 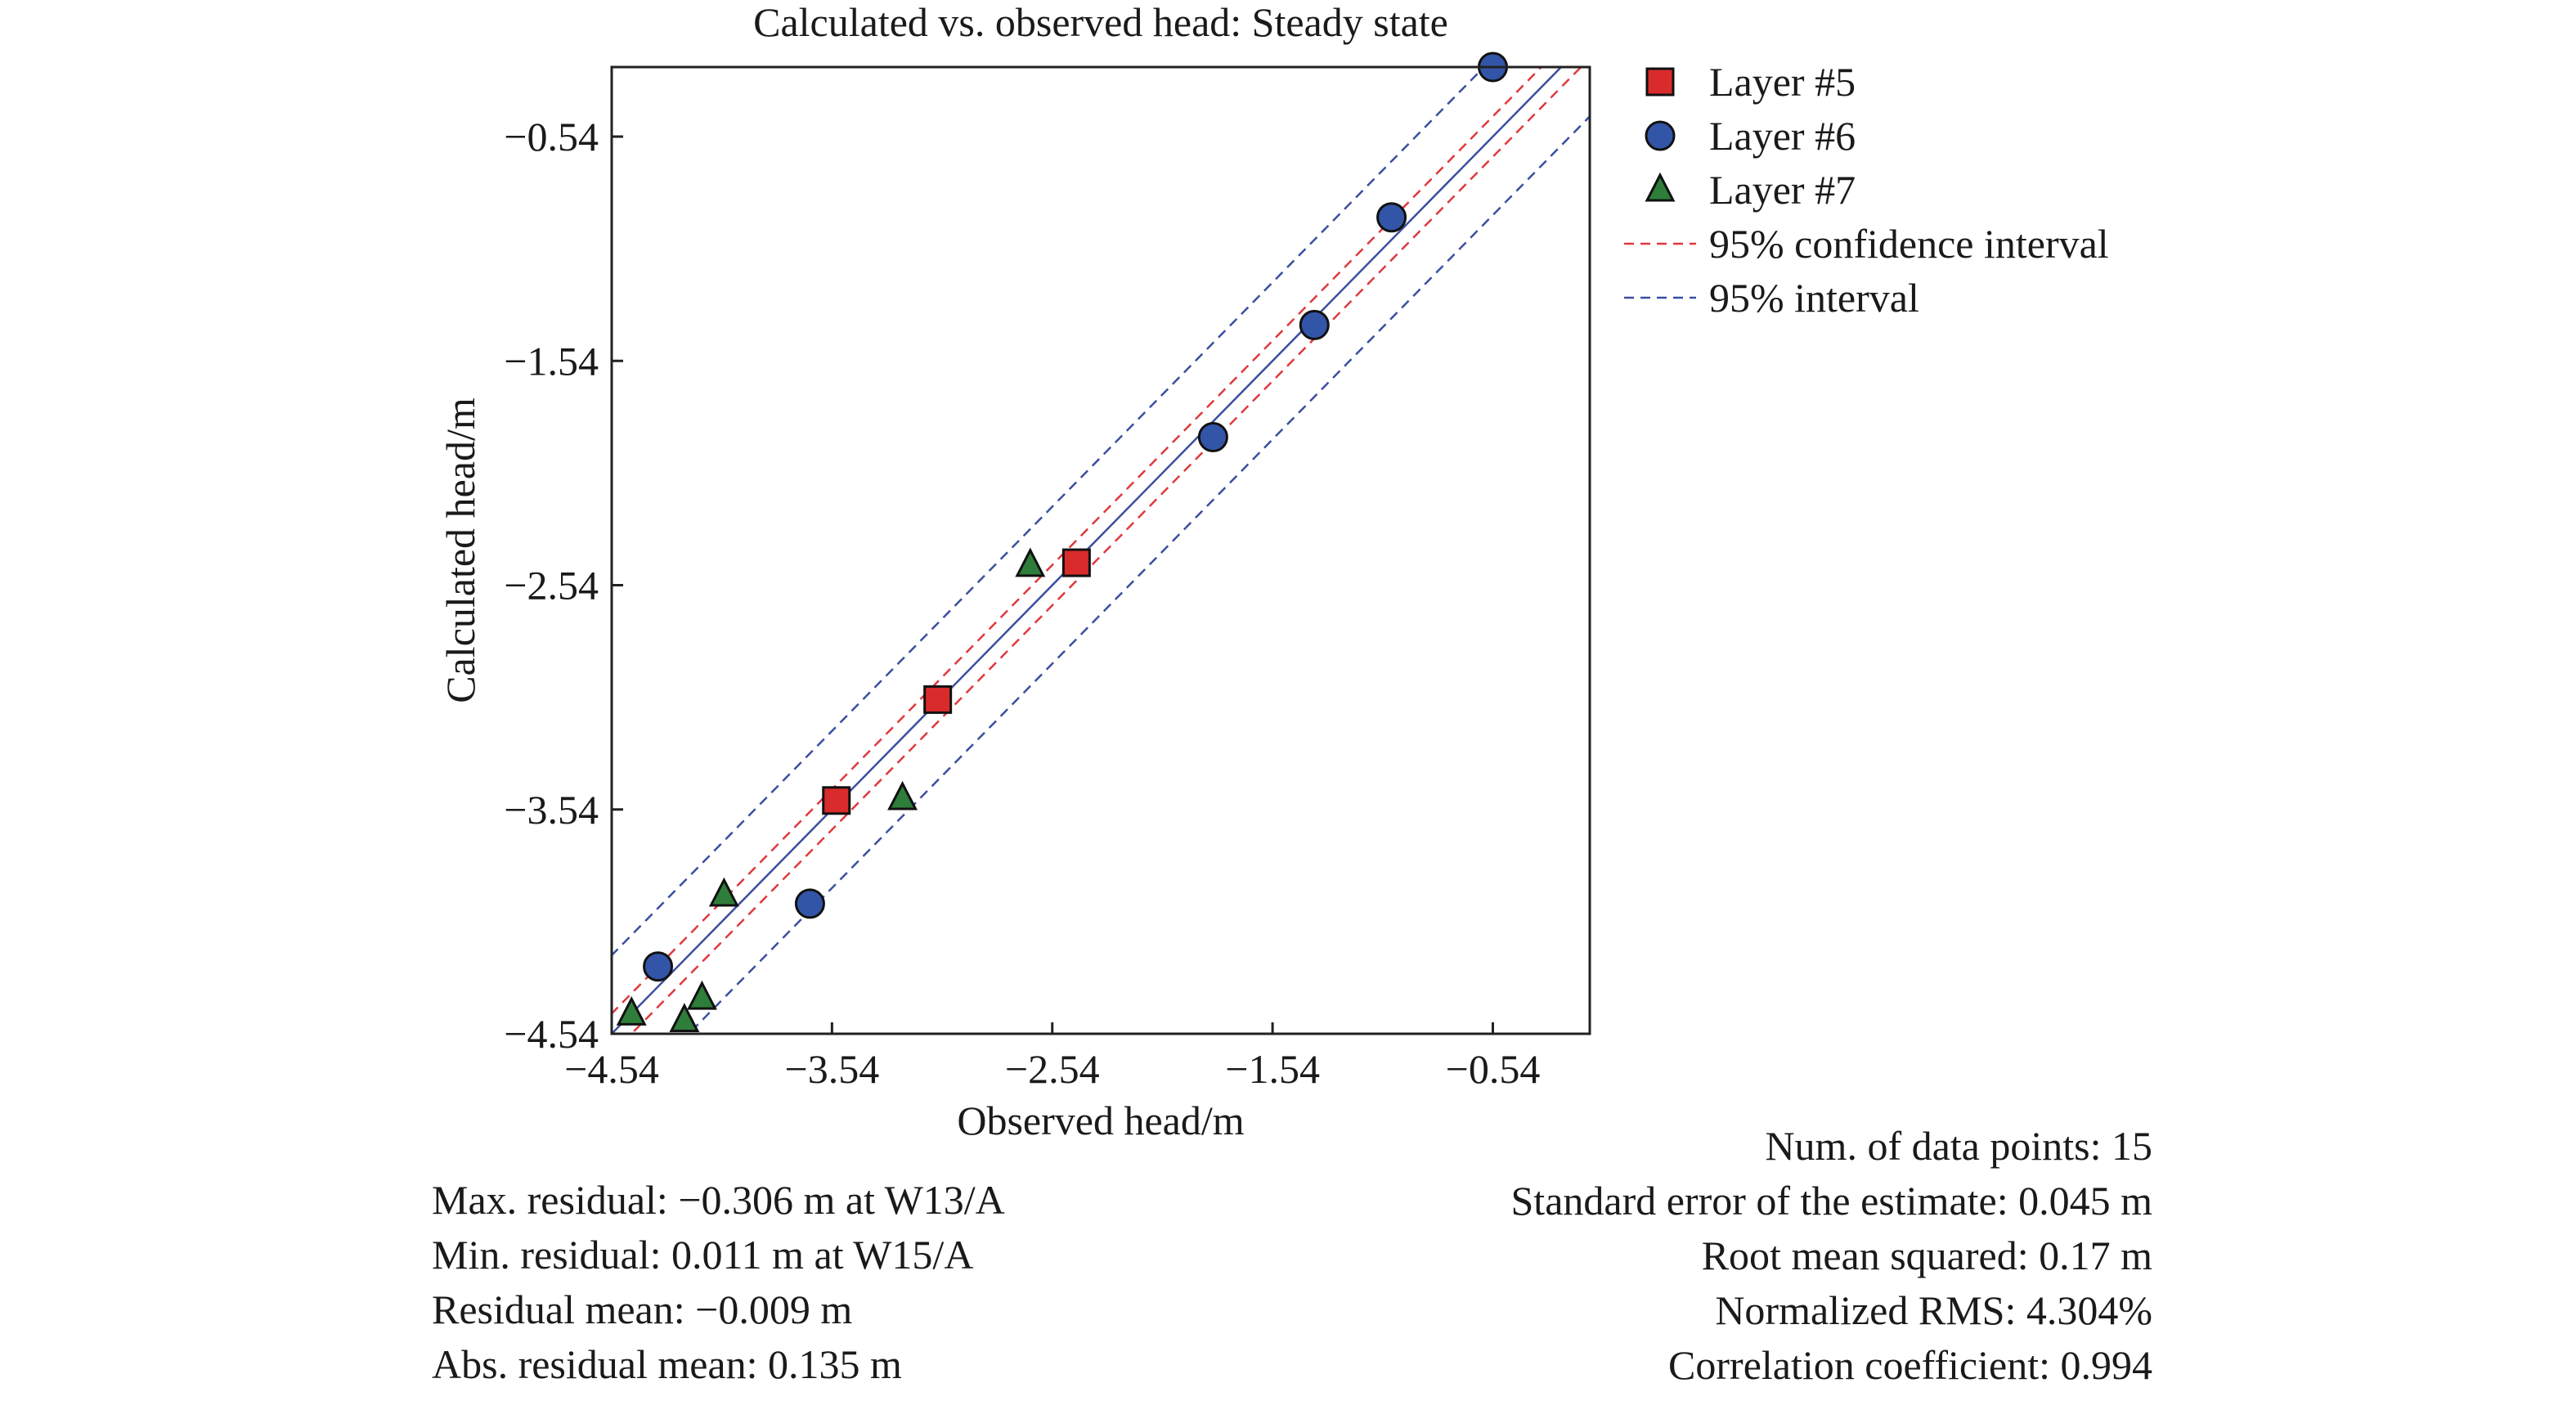 I want to click on legend-label: 95% interval, so click(x=1814, y=298).